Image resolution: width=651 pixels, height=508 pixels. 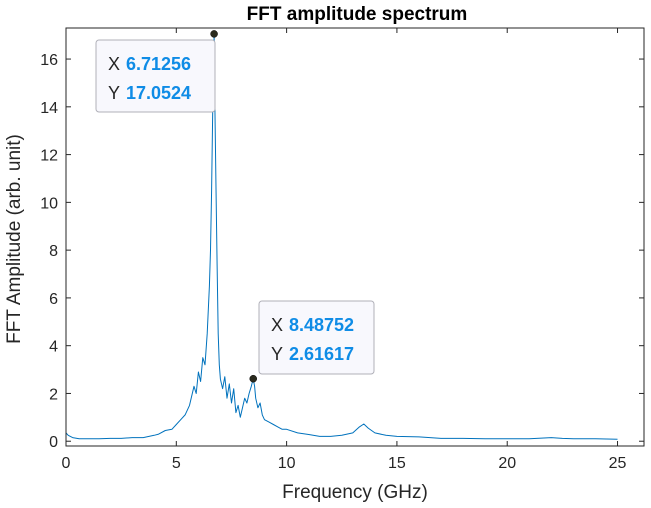 What do you see at coordinates (66, 463) in the screenshot?
I see `x-tick-label: 0` at bounding box center [66, 463].